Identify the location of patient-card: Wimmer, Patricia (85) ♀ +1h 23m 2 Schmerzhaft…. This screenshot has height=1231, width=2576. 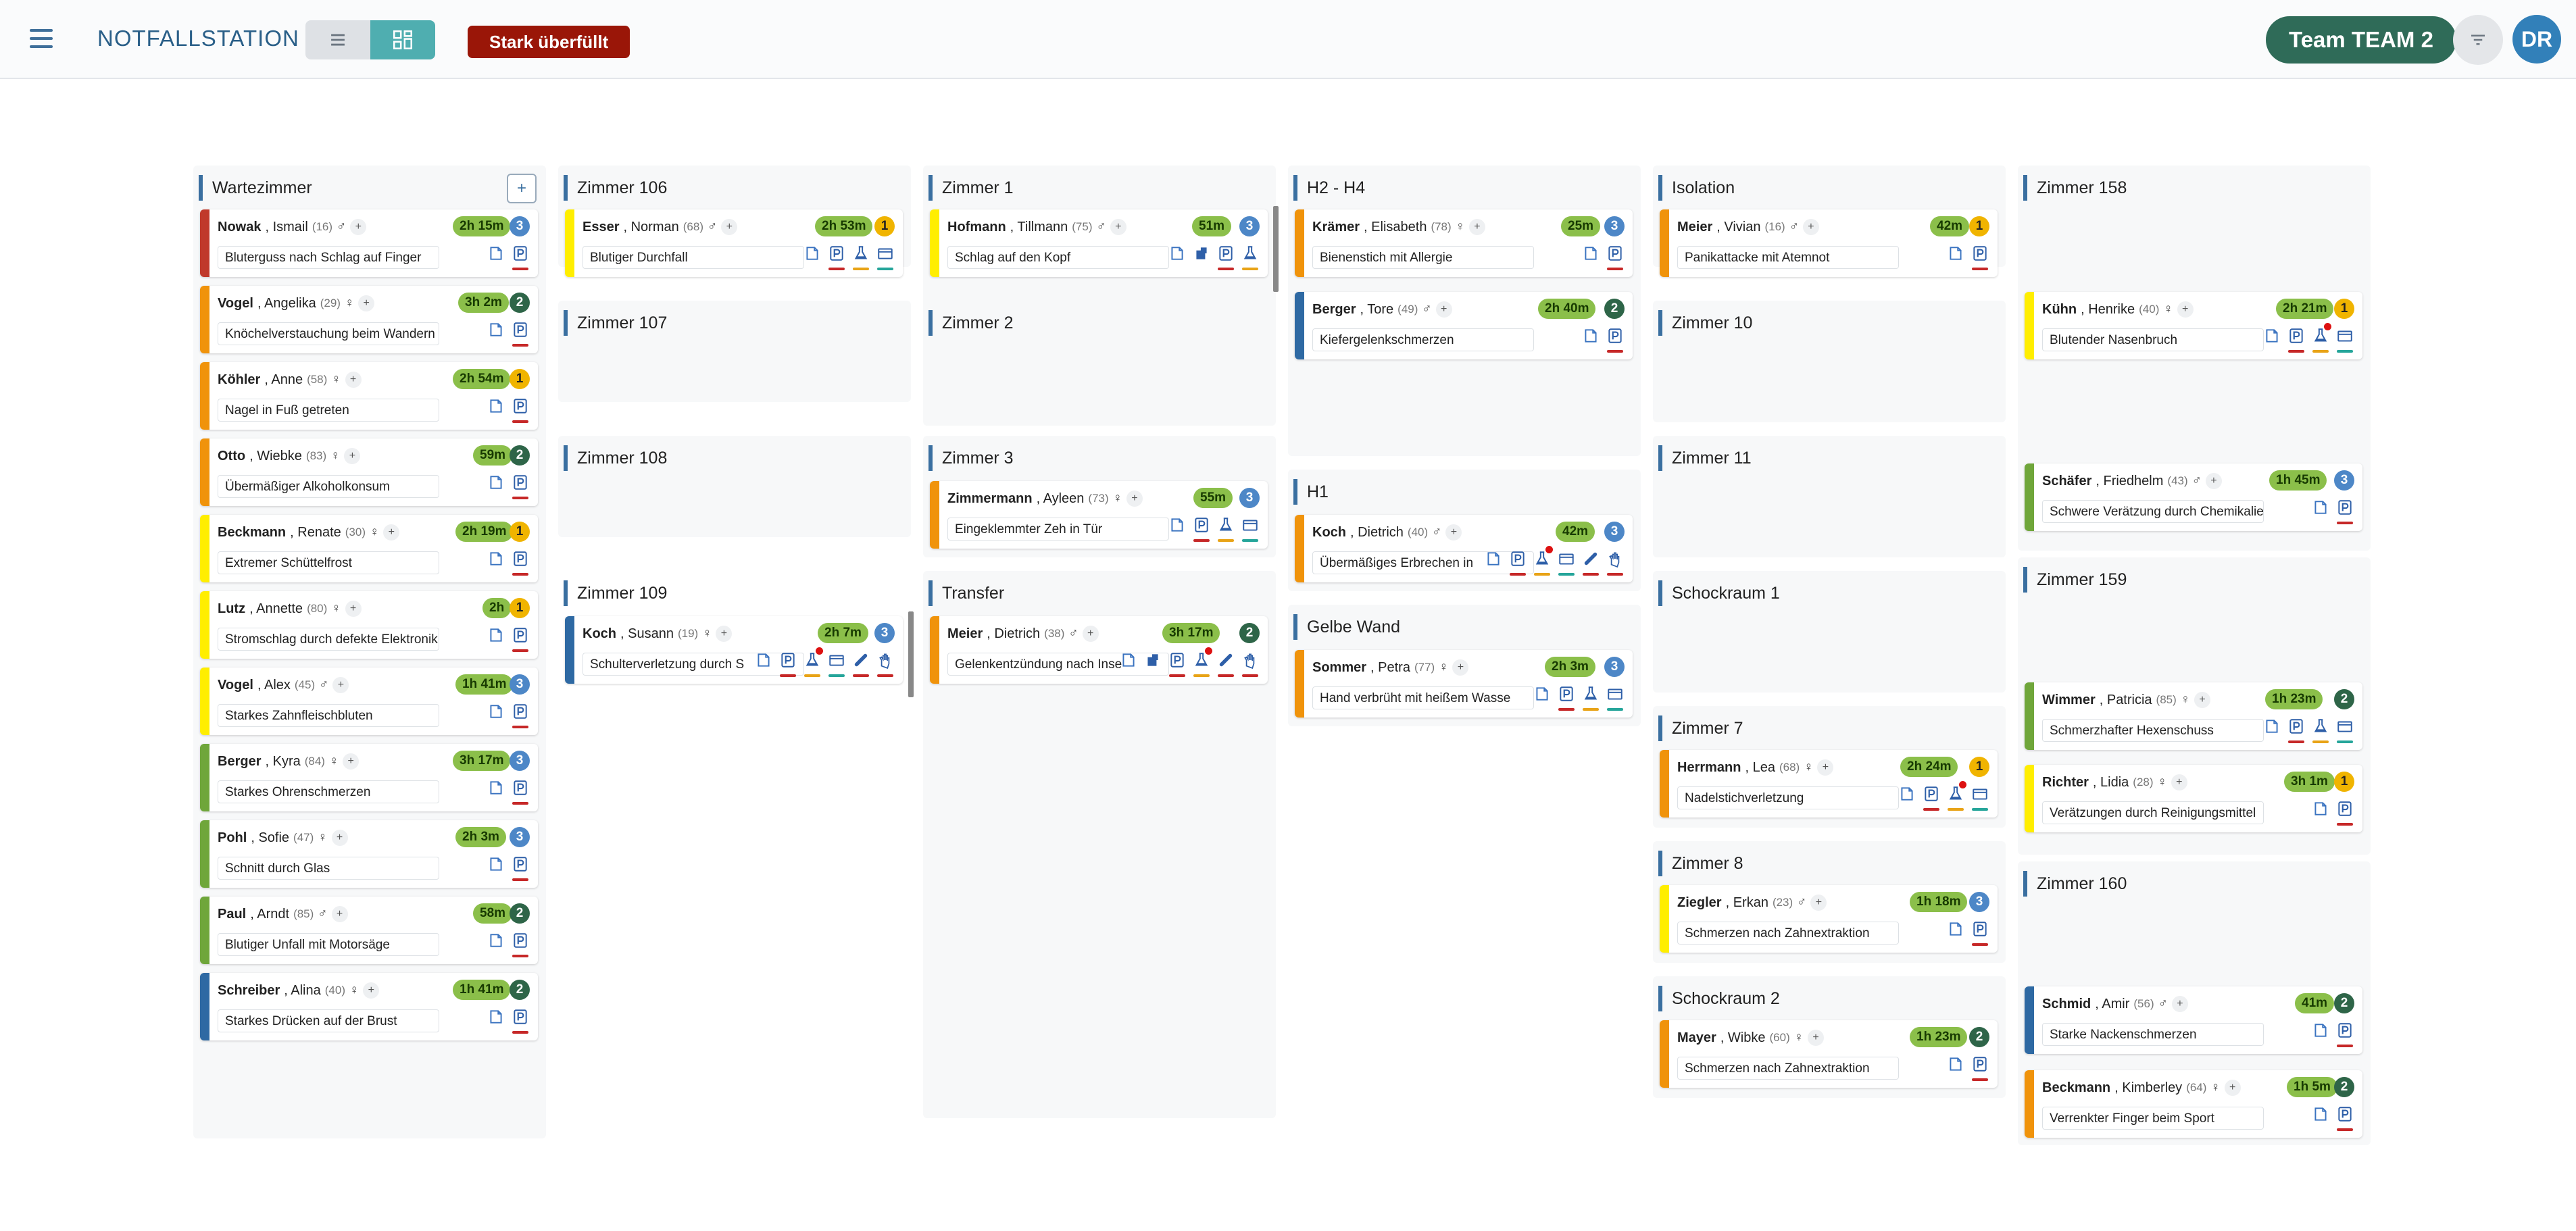
(2193, 716).